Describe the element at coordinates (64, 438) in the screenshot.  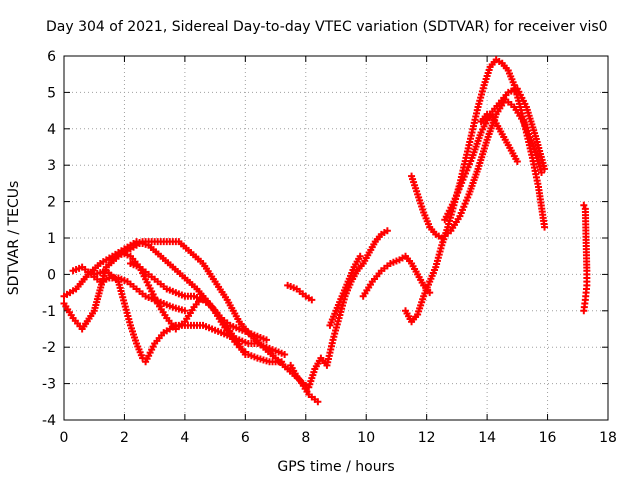
I see `x-tick-label: 0` at that location.